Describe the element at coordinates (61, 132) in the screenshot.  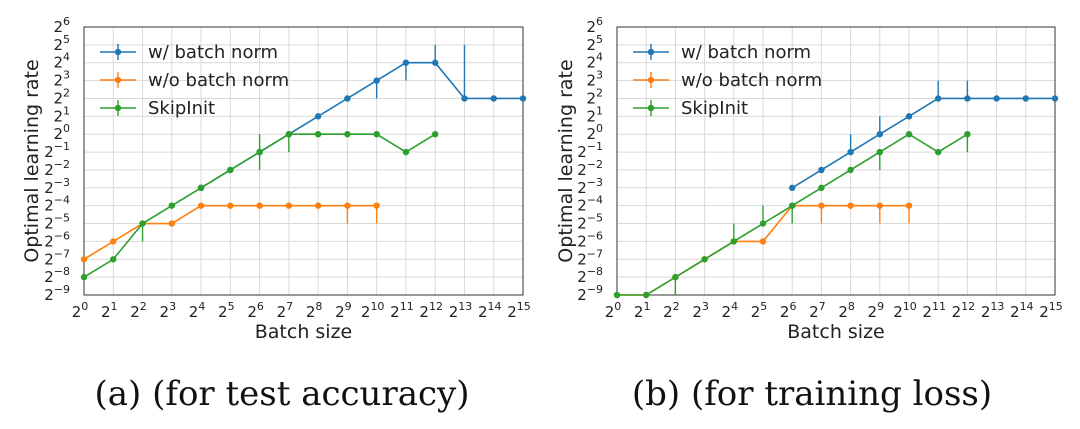
I see `y-tick-label: 20` at that location.